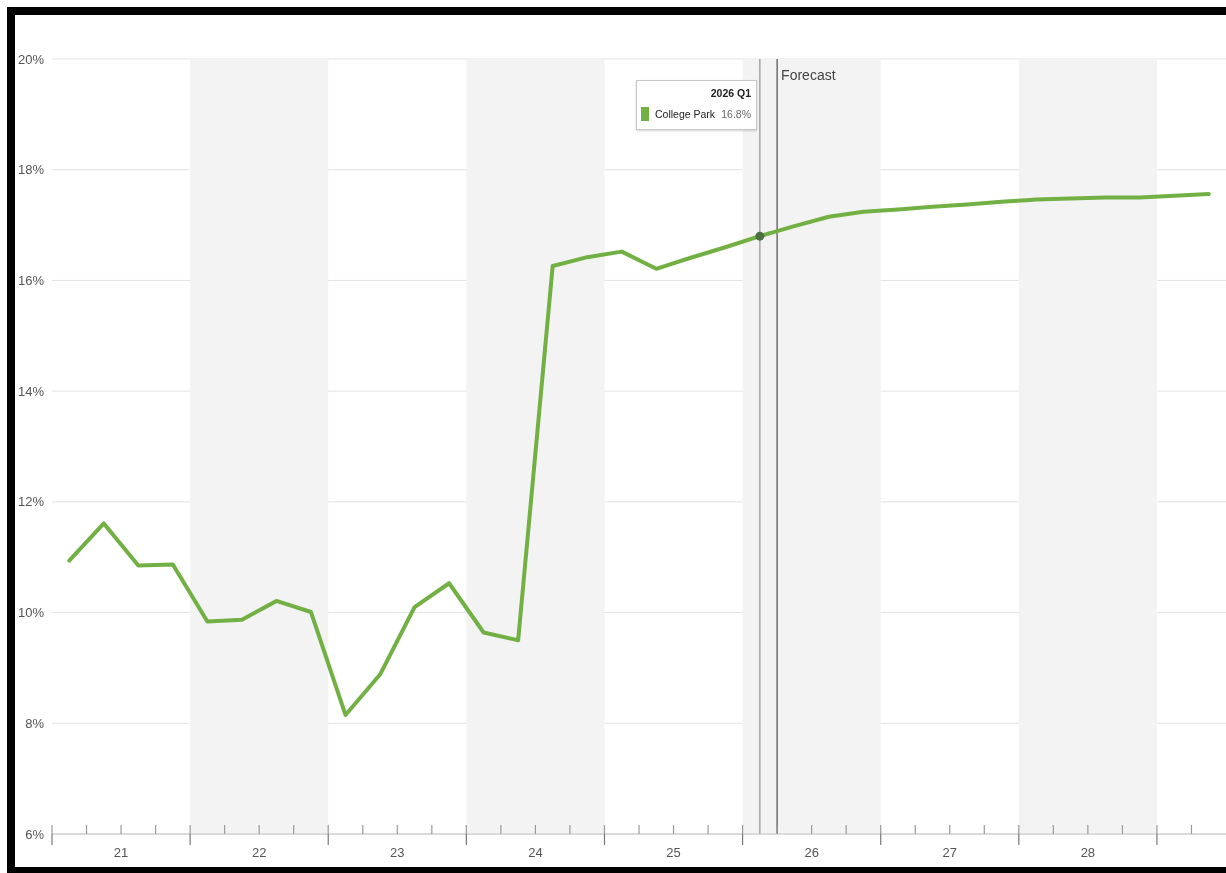 The image size is (1226, 873). What do you see at coordinates (808, 74) in the screenshot?
I see `ref-line-label: Forecast` at bounding box center [808, 74].